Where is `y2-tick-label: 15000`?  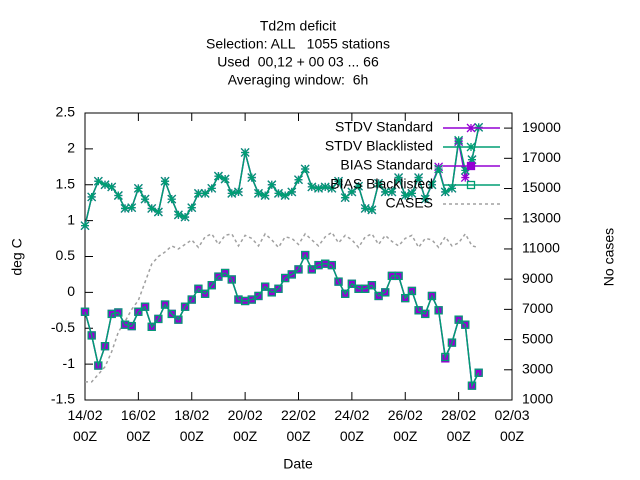
y2-tick-label: 15000 is located at coordinates (541, 187).